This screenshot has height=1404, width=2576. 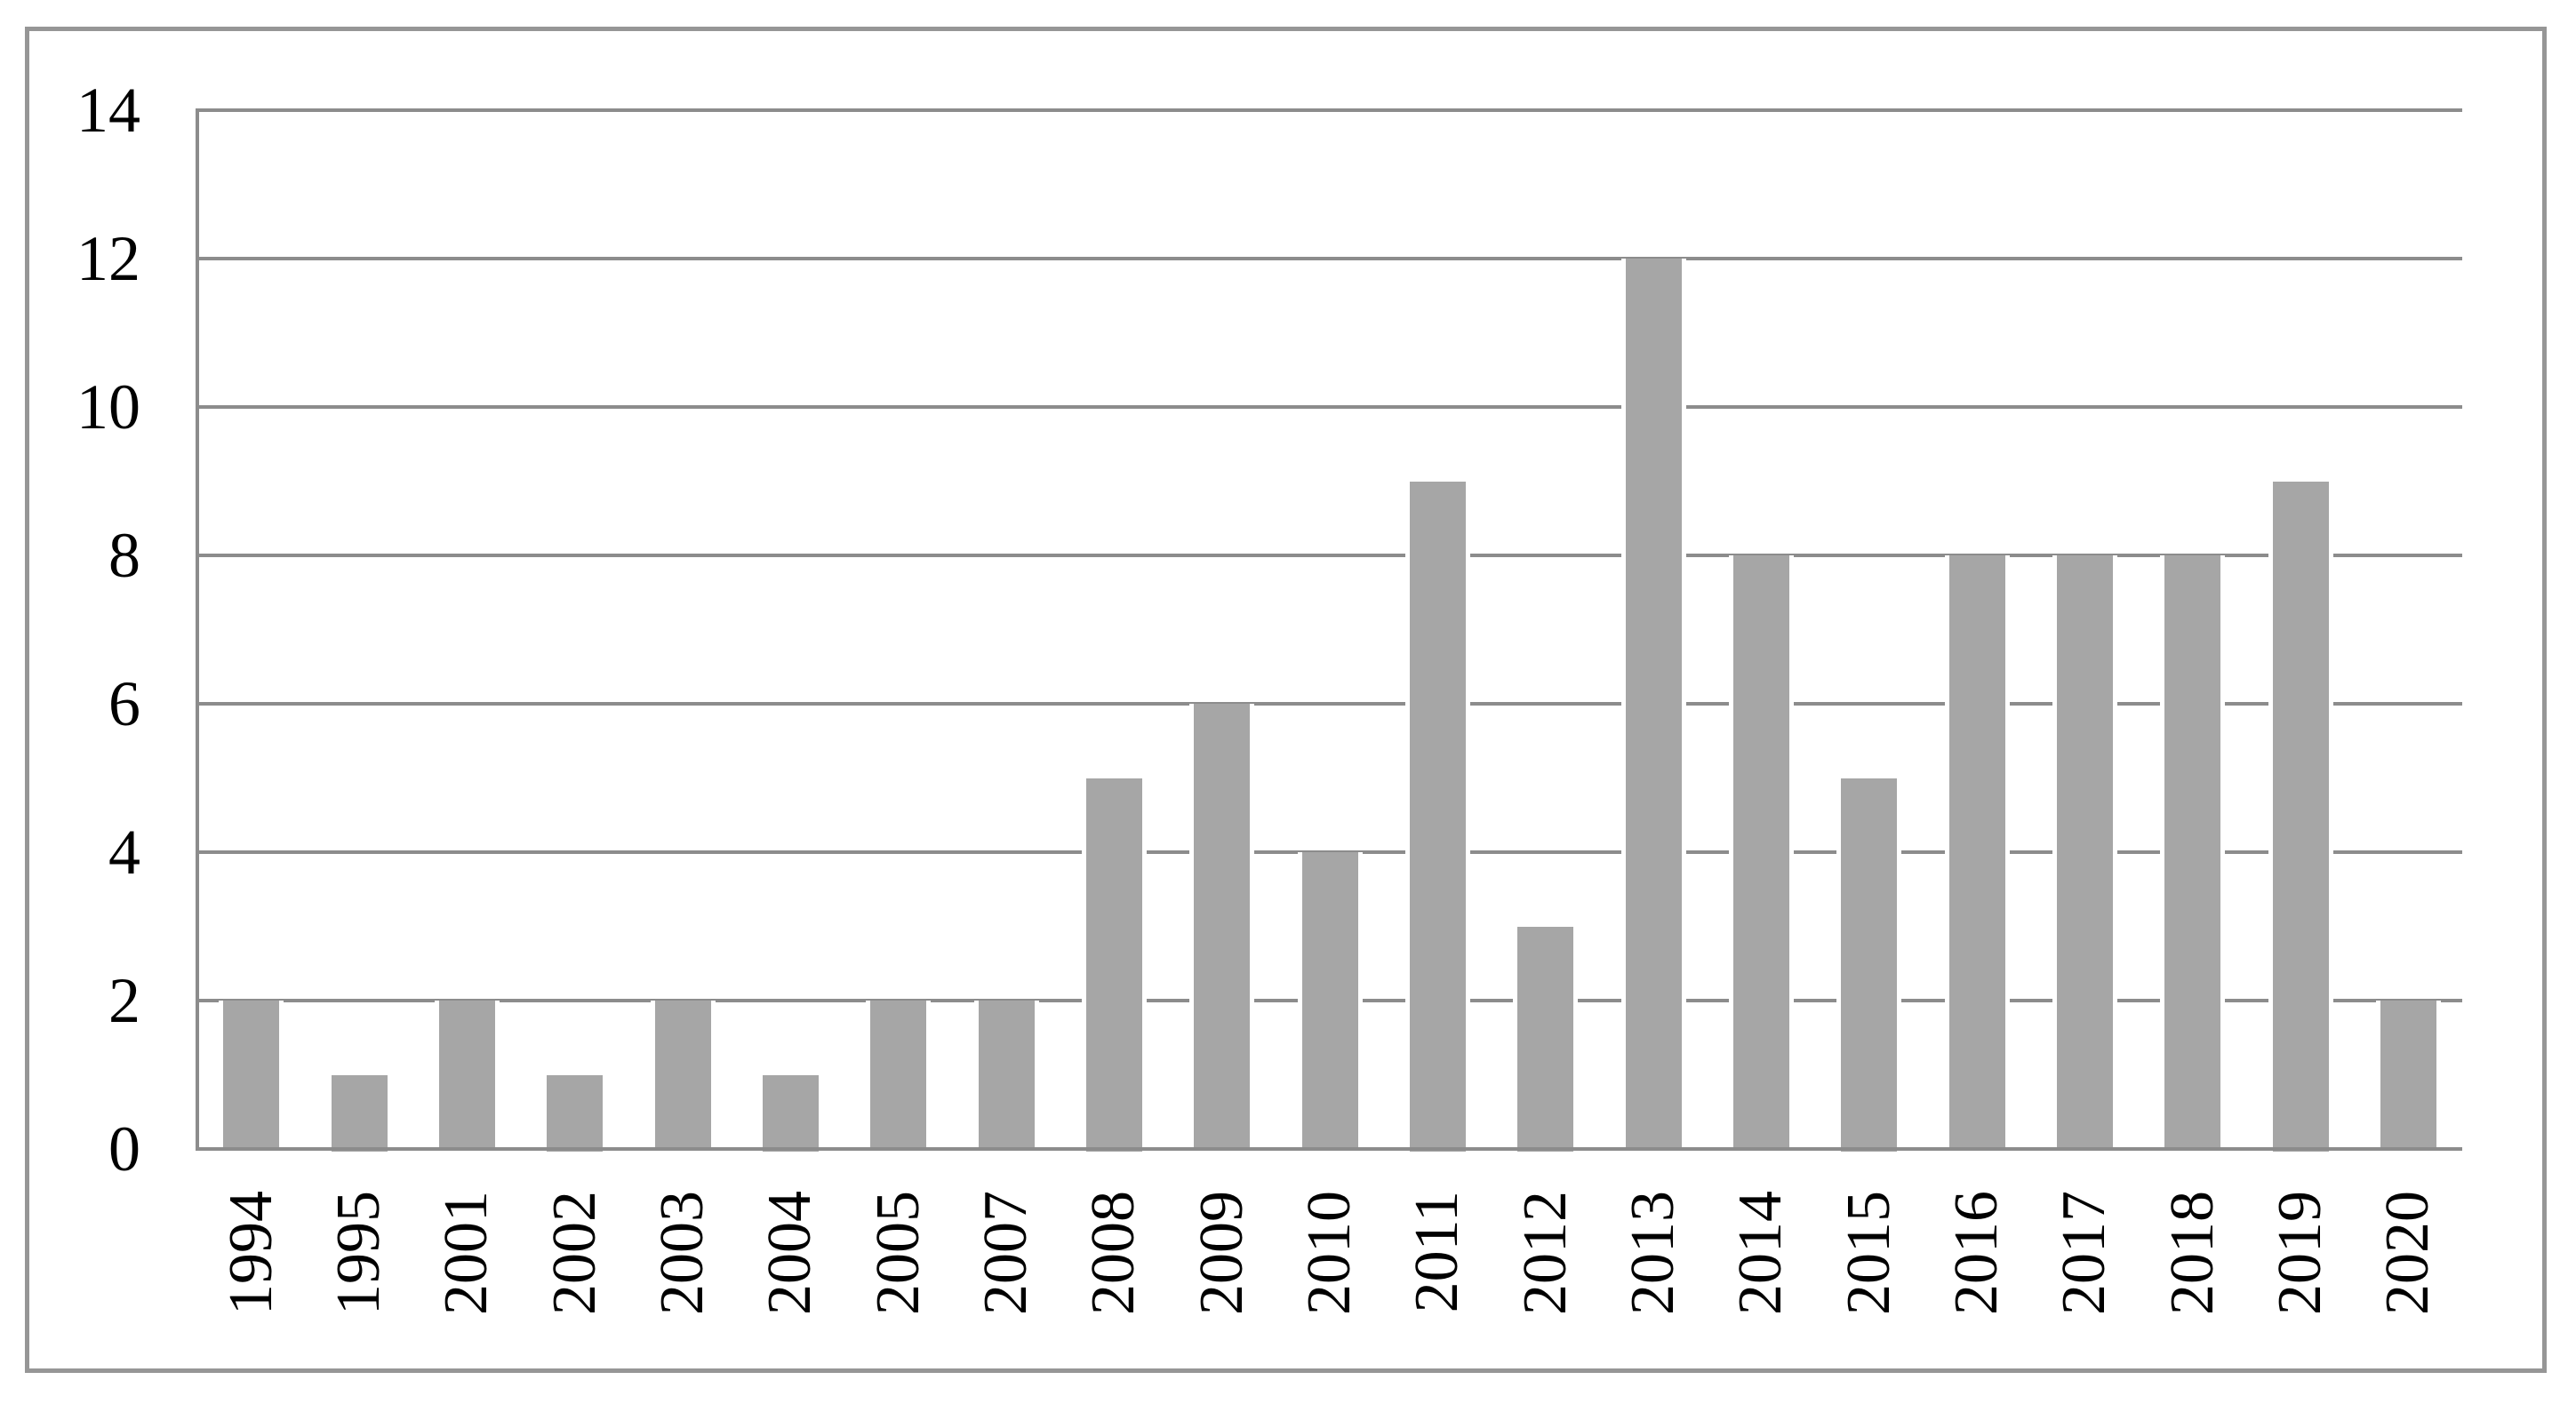 What do you see at coordinates (1329, 1253) in the screenshot?
I see `x-tick-label-2010: 2010` at bounding box center [1329, 1253].